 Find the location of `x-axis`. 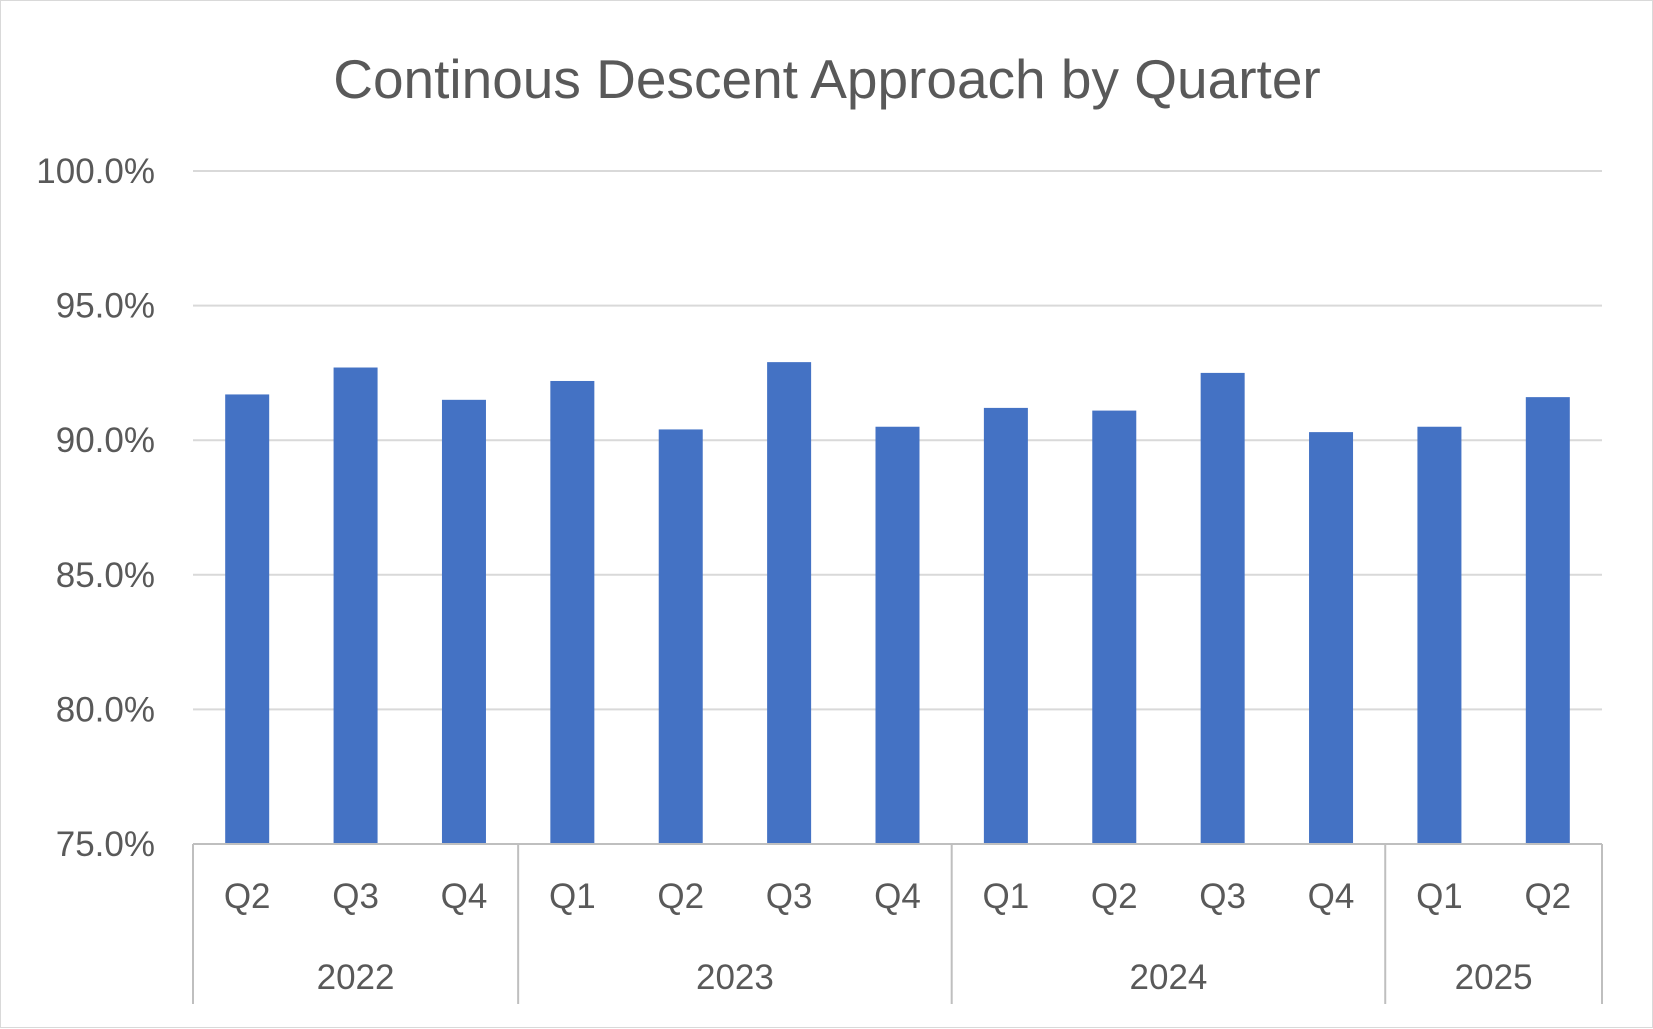

x-axis is located at coordinates (897, 923).